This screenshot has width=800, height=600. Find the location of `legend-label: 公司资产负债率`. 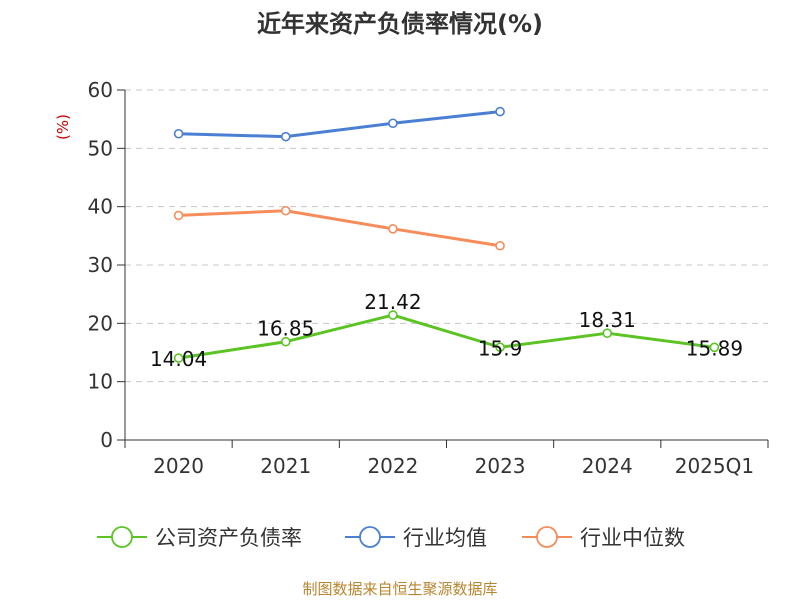

legend-label: 公司资产负债率 is located at coordinates (228, 538).